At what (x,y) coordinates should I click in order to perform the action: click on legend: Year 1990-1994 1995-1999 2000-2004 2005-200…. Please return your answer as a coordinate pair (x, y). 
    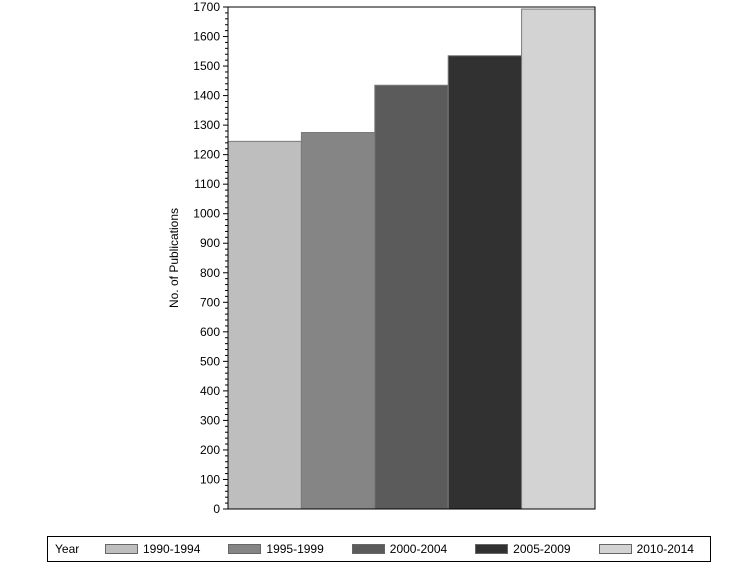
    Looking at the image, I should click on (379, 549).